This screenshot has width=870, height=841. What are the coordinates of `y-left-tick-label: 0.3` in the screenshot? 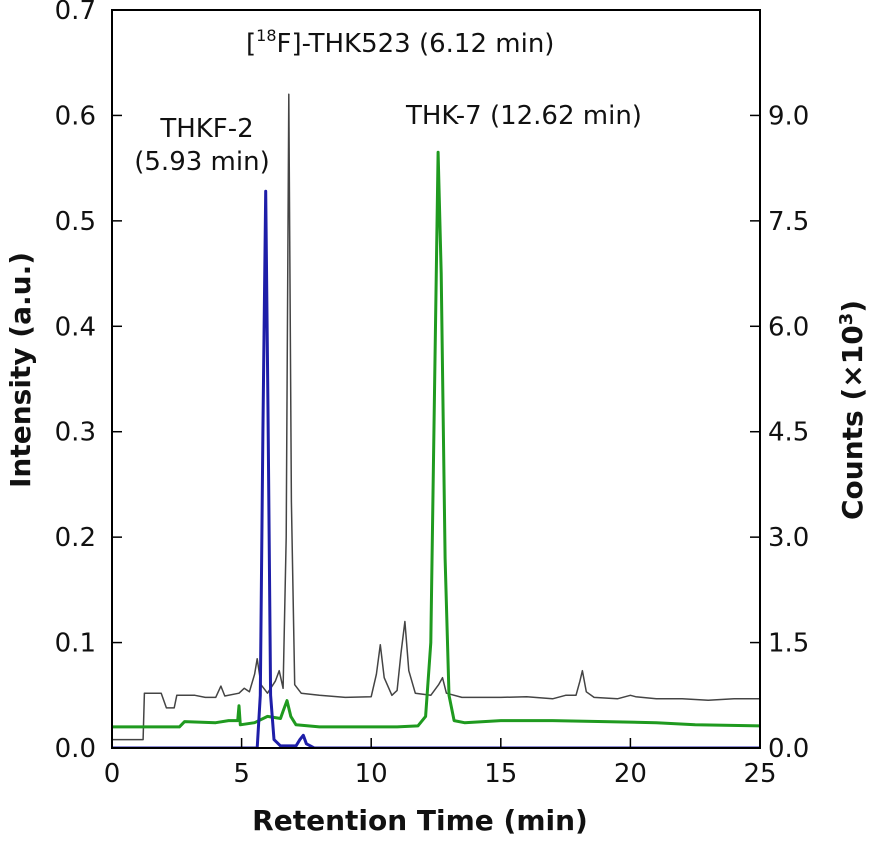 It's located at (75, 433).